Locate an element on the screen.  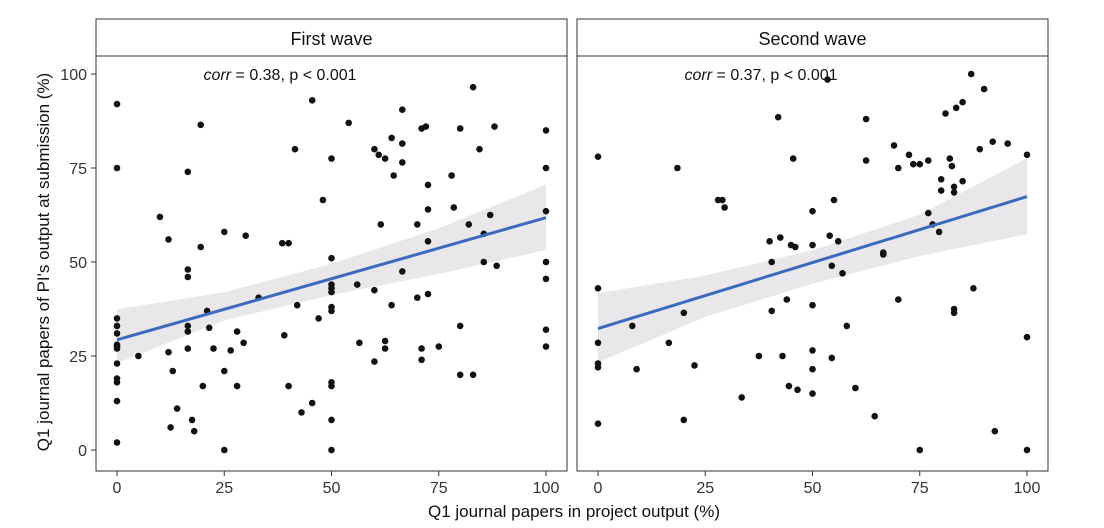
y-tick-label: 25 is located at coordinates (78, 357).